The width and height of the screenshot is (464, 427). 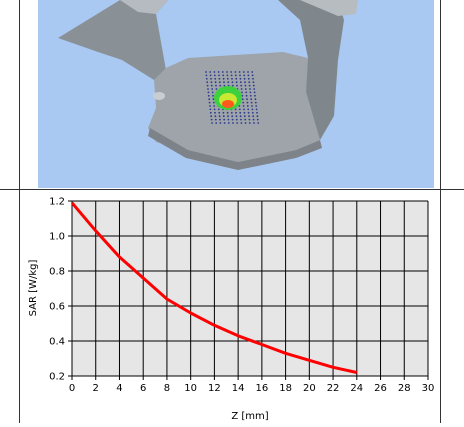 I want to click on x-tick-label: 14, so click(x=238, y=388).